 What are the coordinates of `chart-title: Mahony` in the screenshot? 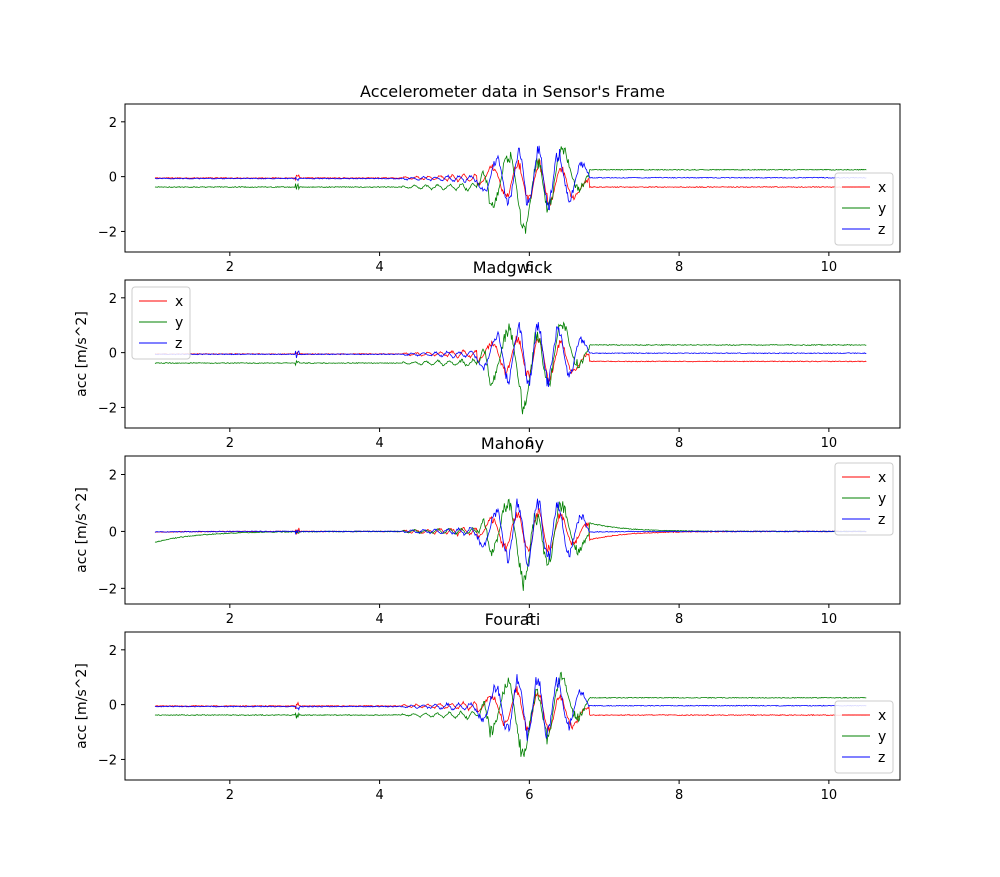 It's located at (512, 443).